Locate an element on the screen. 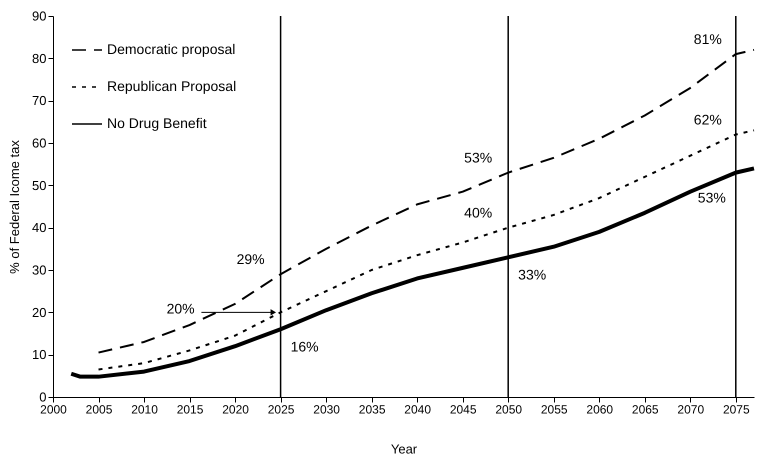 This screenshot has height=466, width=766. y-tick-label: 80 is located at coordinates (39, 58).